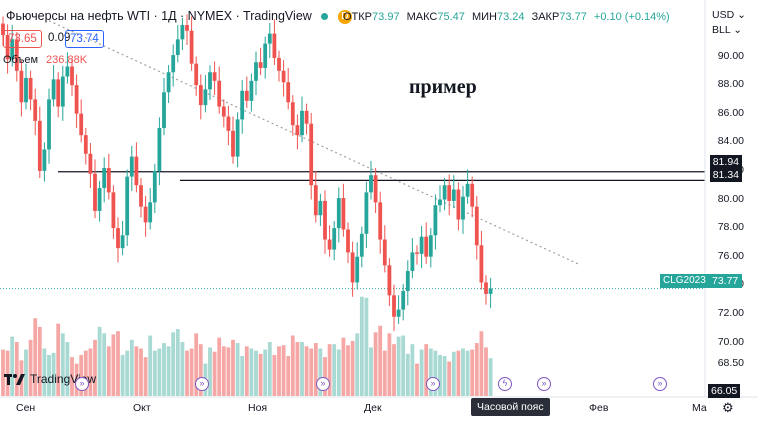 The height and width of the screenshot is (421, 758). I want to click on currency-selector: USD ⌄, so click(729, 15).